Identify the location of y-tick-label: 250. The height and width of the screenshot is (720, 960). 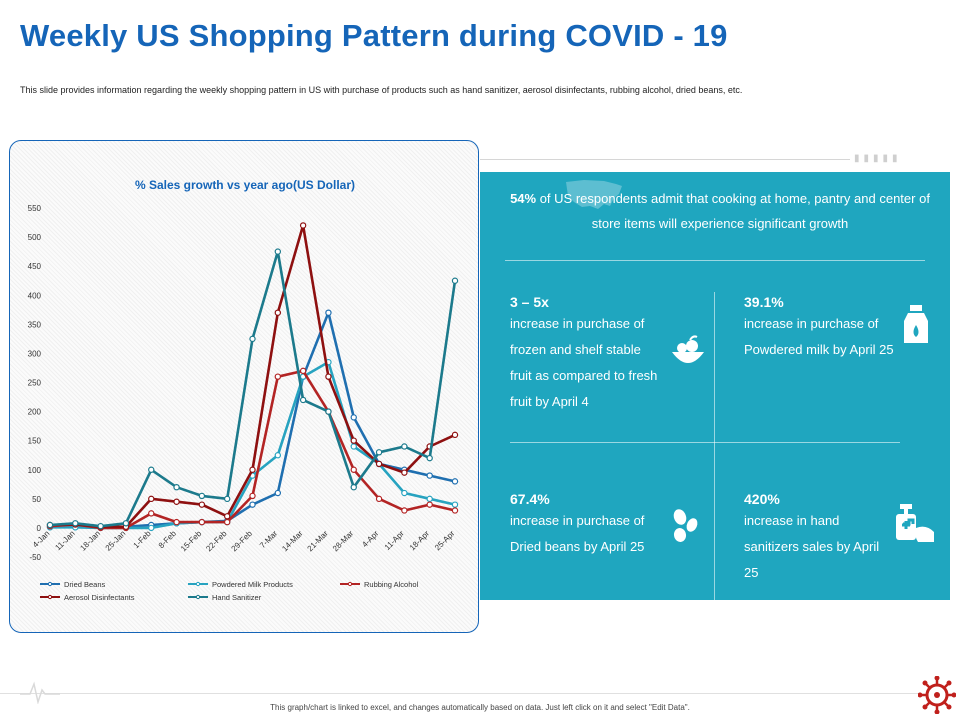
(35, 383).